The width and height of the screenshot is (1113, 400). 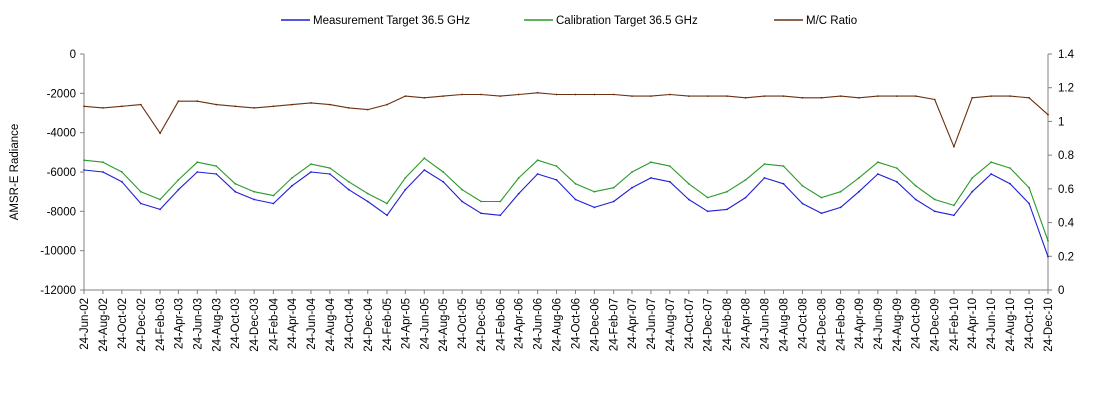 What do you see at coordinates (747, 323) in the screenshot?
I see `x-tick-label: 24-Apr-08` at bounding box center [747, 323].